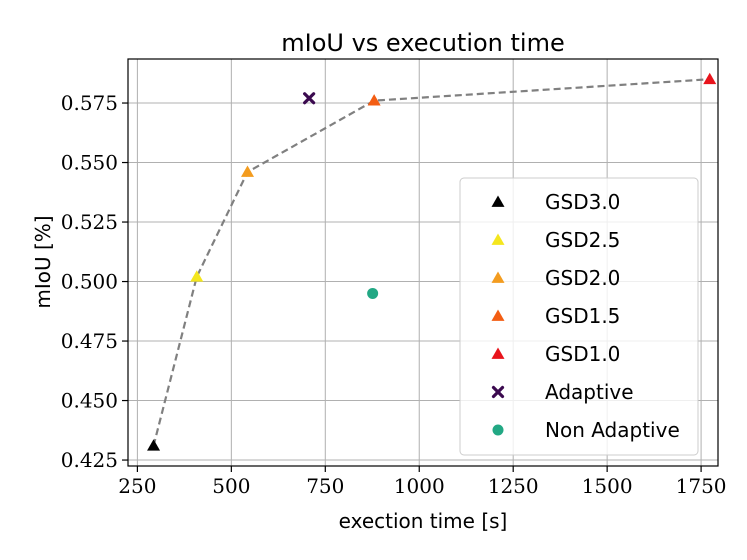 This screenshot has width=747, height=560. I want to click on x-tick-label: 500, so click(231, 486).